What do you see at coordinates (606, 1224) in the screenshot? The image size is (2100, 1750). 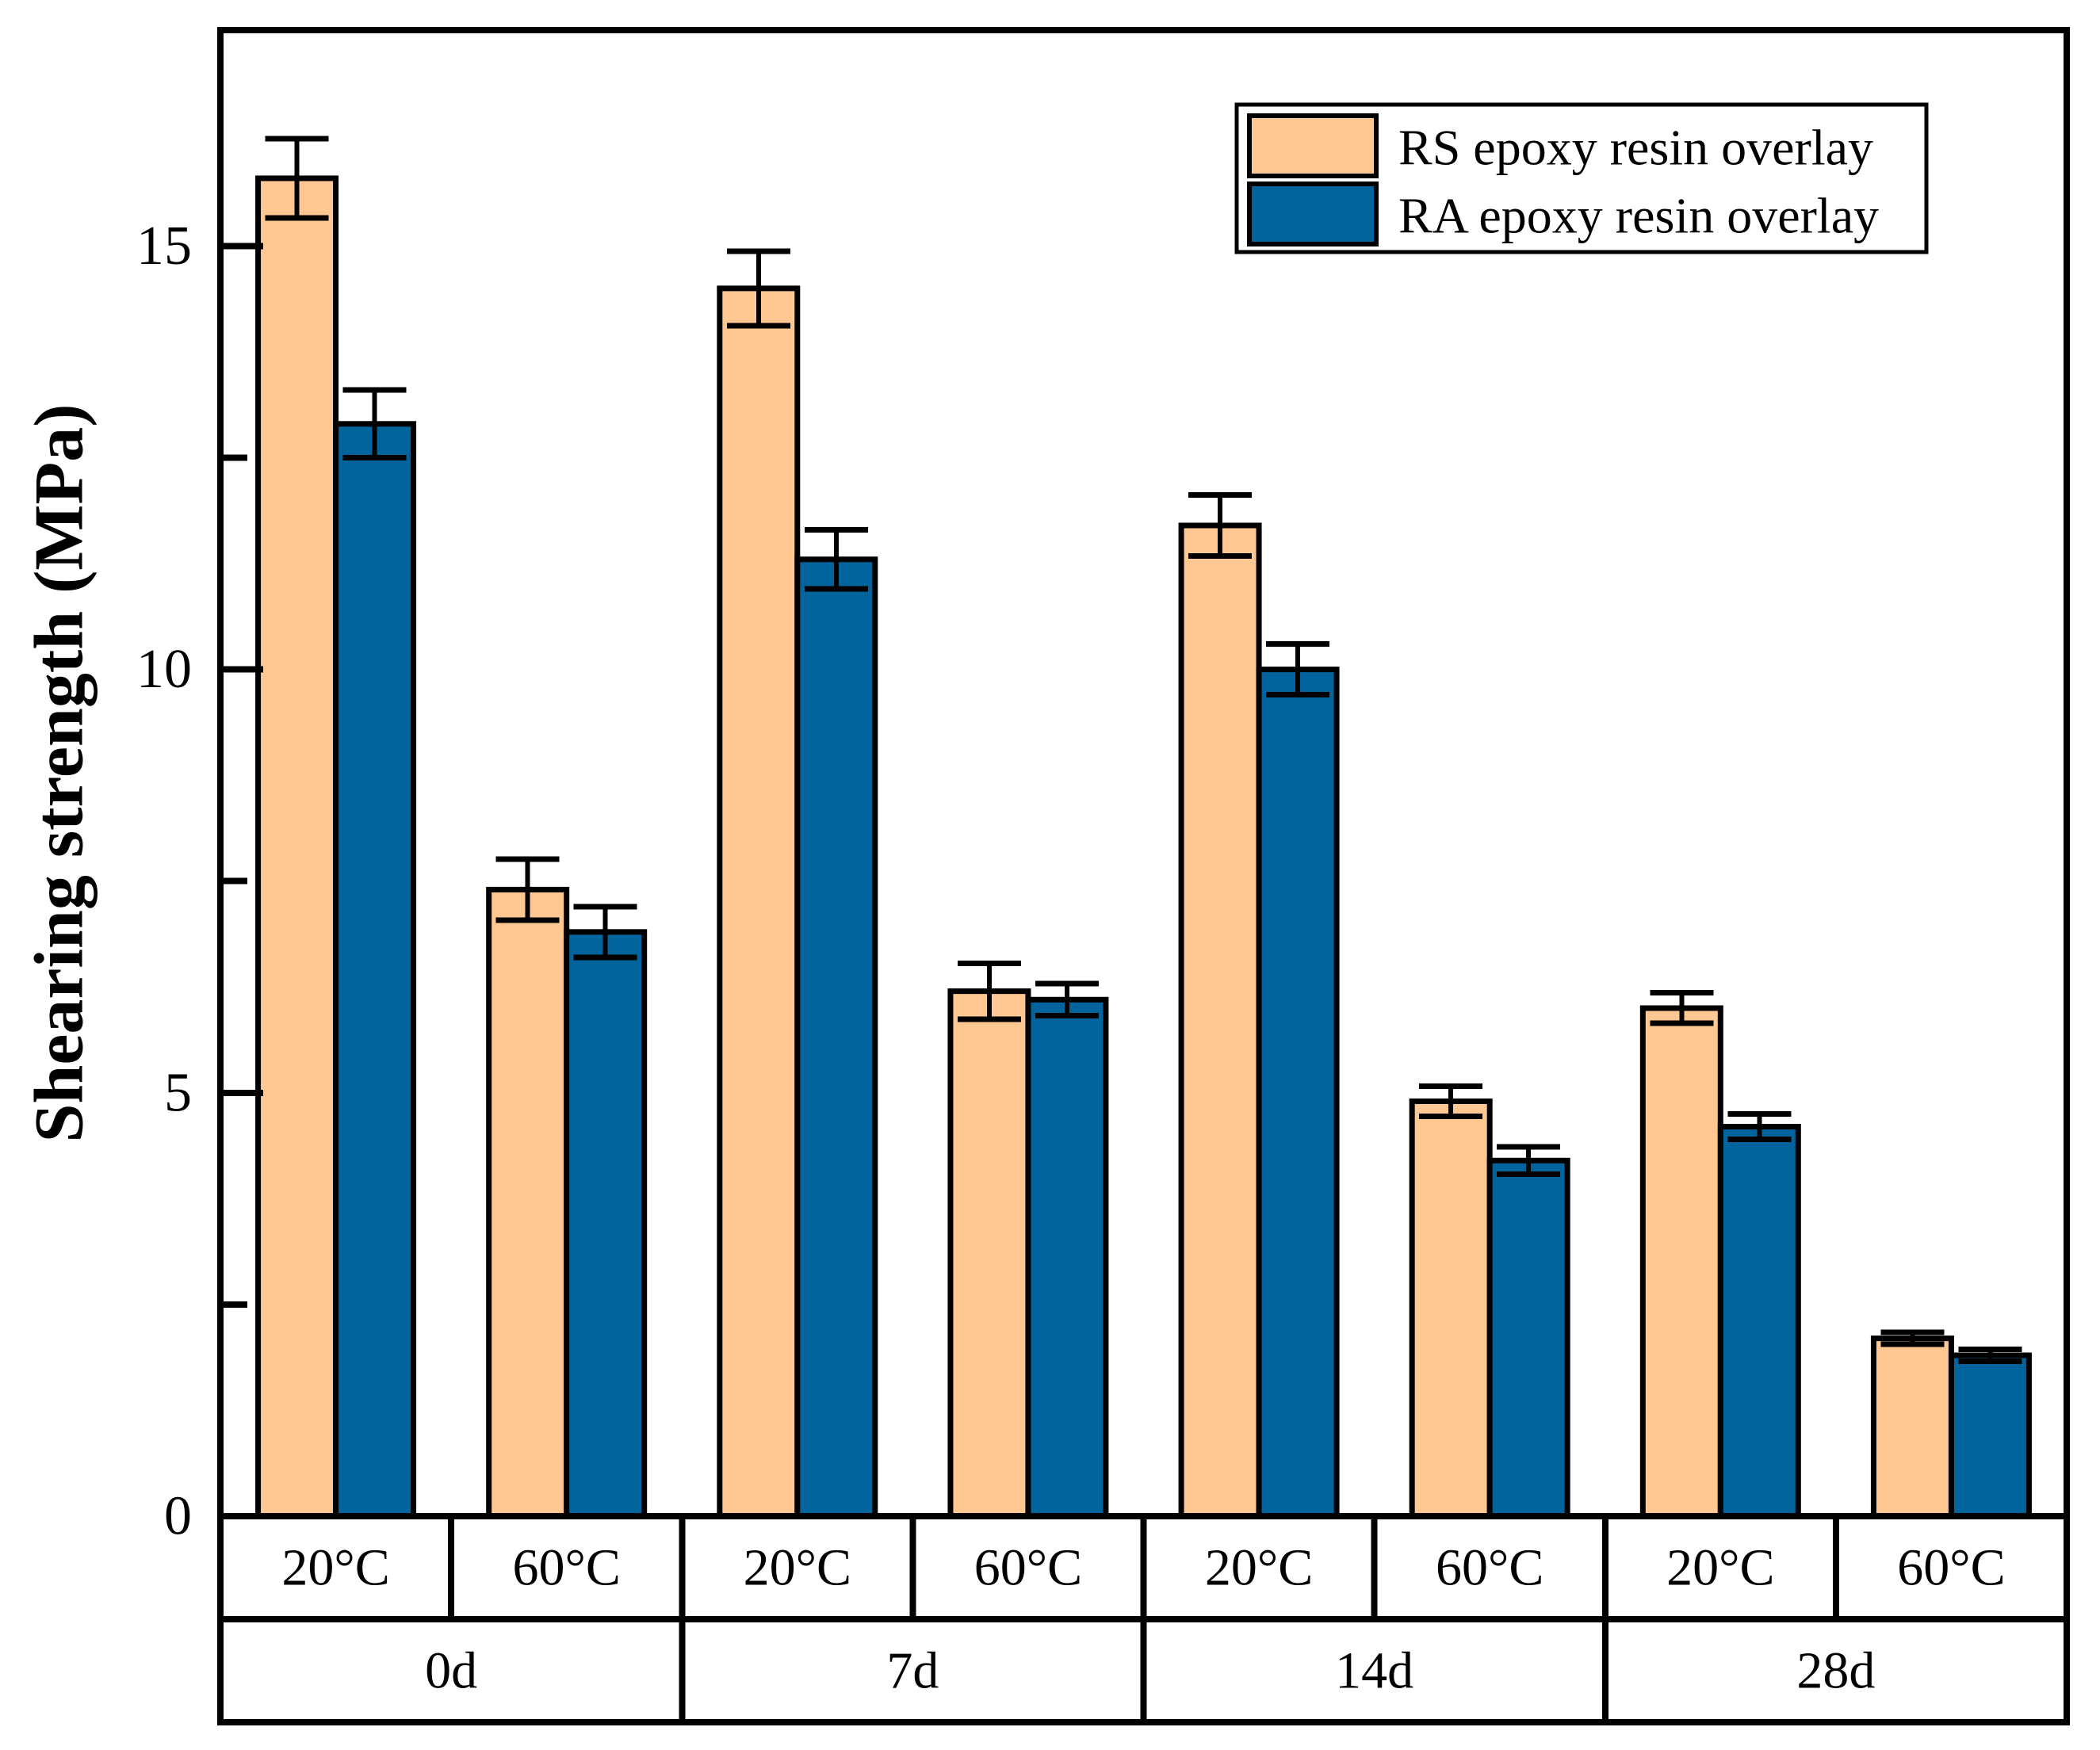 I see `bar-ra-0d-60-c` at bounding box center [606, 1224].